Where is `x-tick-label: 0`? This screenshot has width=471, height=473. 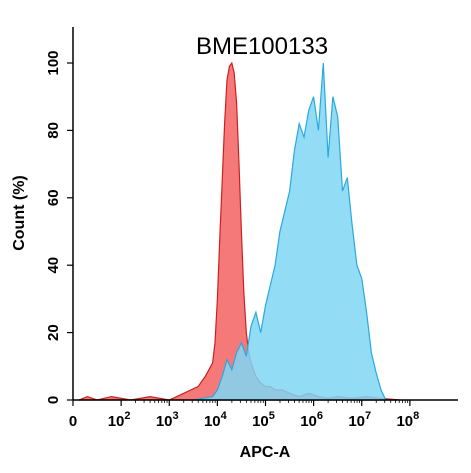 x-tick-label: 0 is located at coordinates (73, 421).